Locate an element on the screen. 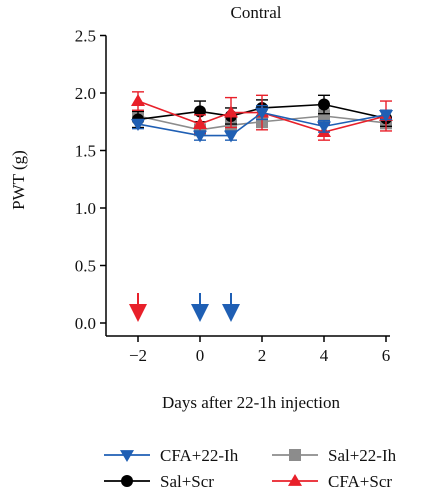  series-CFA+22-Ih is located at coordinates (262, 123).